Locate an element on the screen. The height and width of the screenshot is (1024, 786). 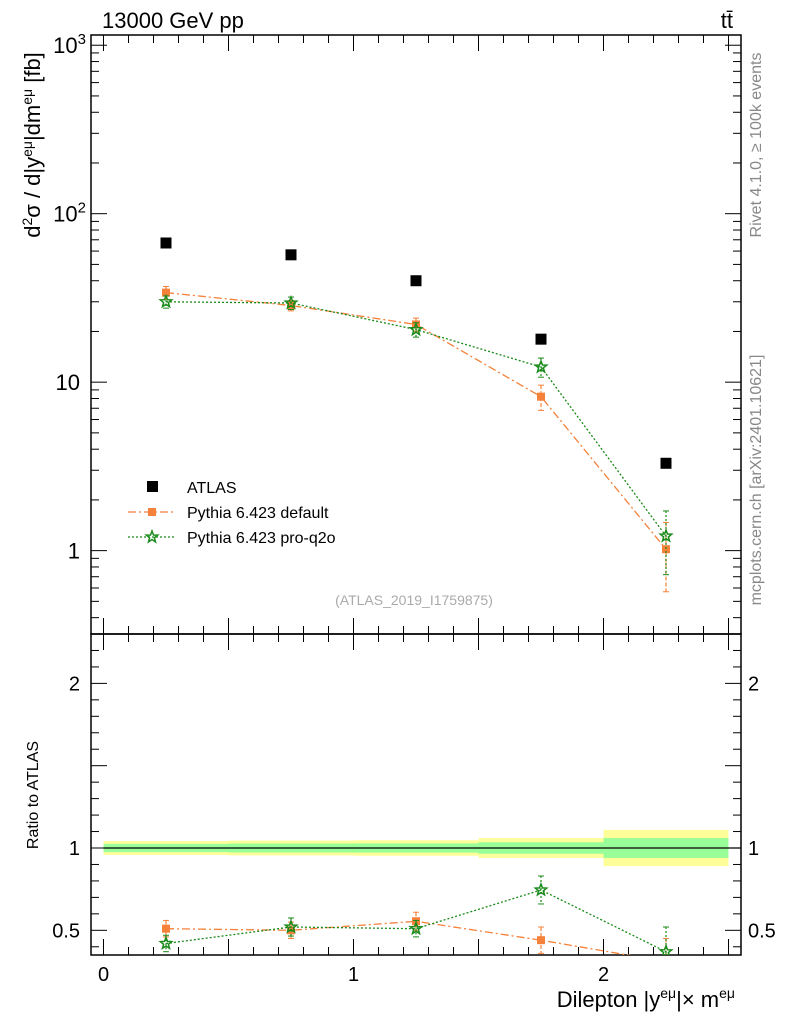
ratio-y-tick-label-right: 0.5 is located at coordinates (762, 931).